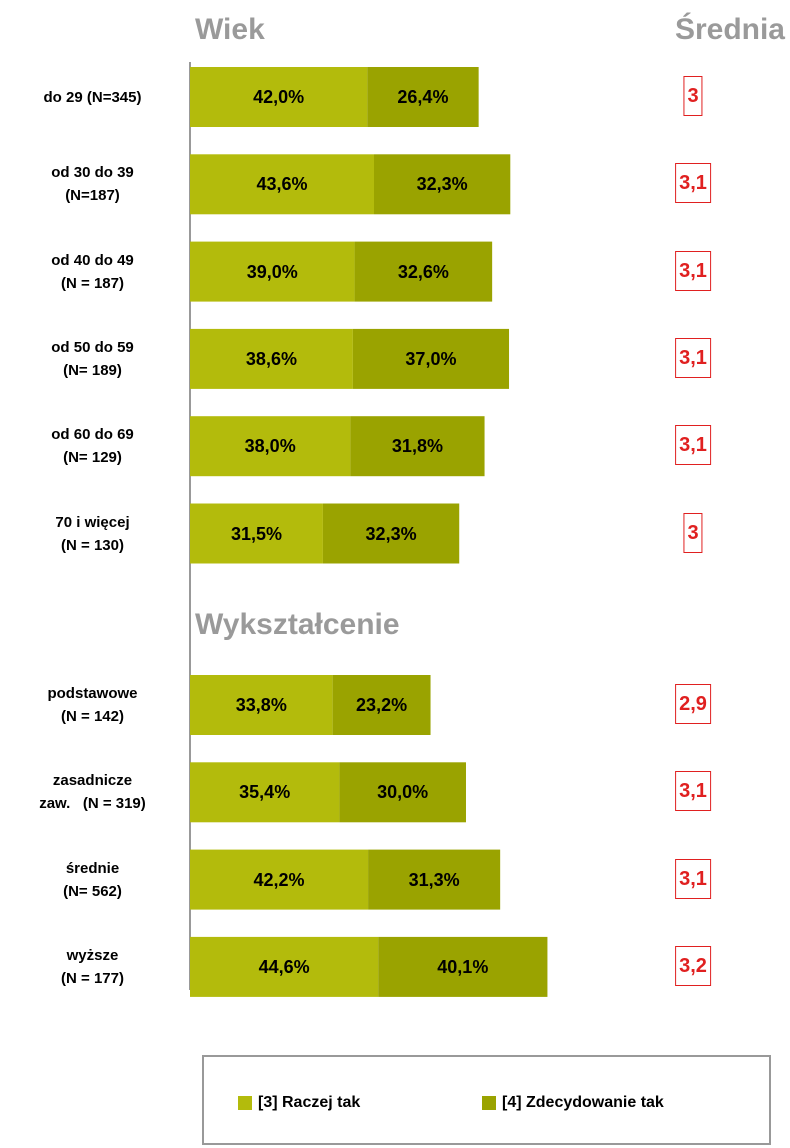 The image size is (790, 1148). I want to click on average-box: 3,2, so click(693, 965).